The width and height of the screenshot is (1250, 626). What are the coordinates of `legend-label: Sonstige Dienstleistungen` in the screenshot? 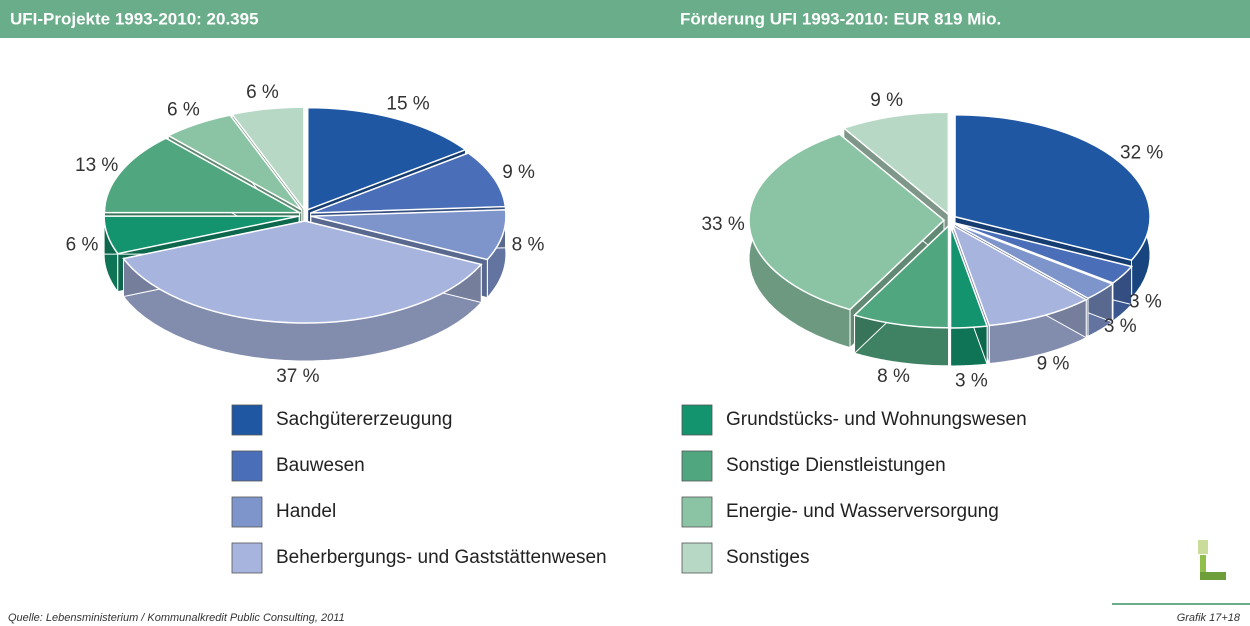 It's located at (836, 465).